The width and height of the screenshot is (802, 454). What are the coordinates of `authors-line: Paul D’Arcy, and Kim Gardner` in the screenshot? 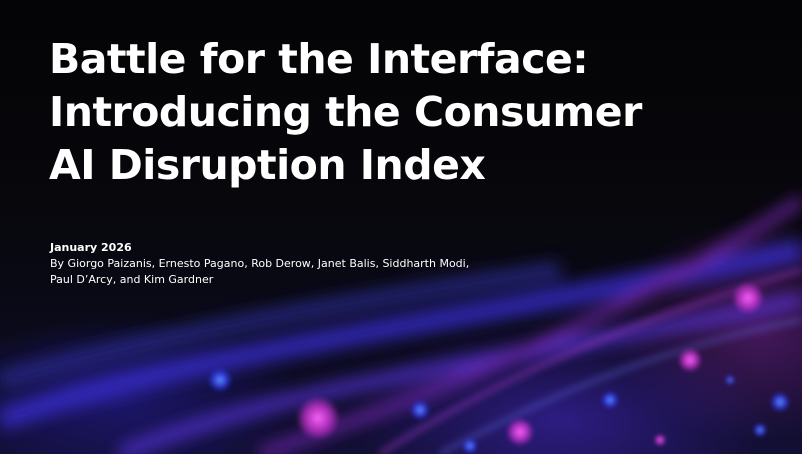 It's located at (132, 279).